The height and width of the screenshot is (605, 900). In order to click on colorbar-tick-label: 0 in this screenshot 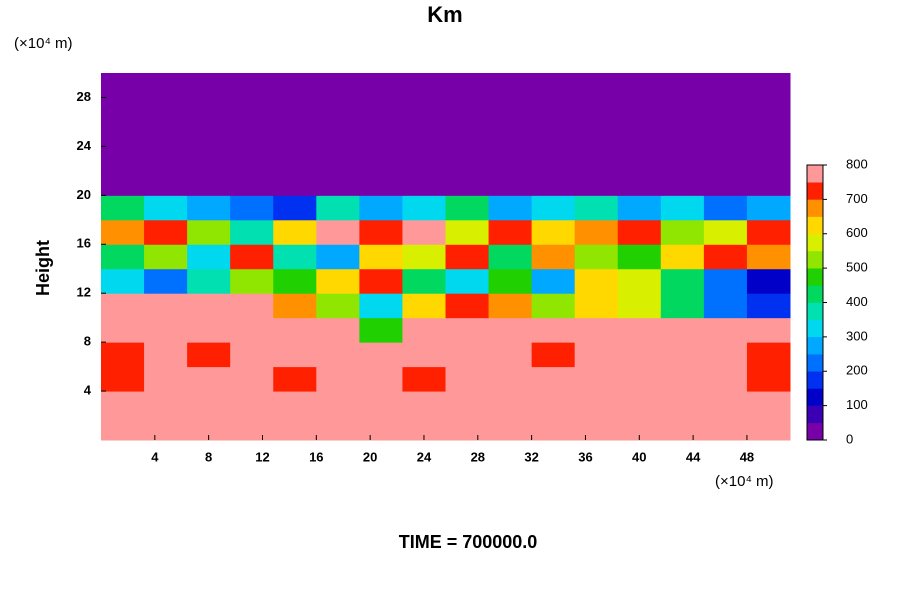, I will do `click(849, 438)`.